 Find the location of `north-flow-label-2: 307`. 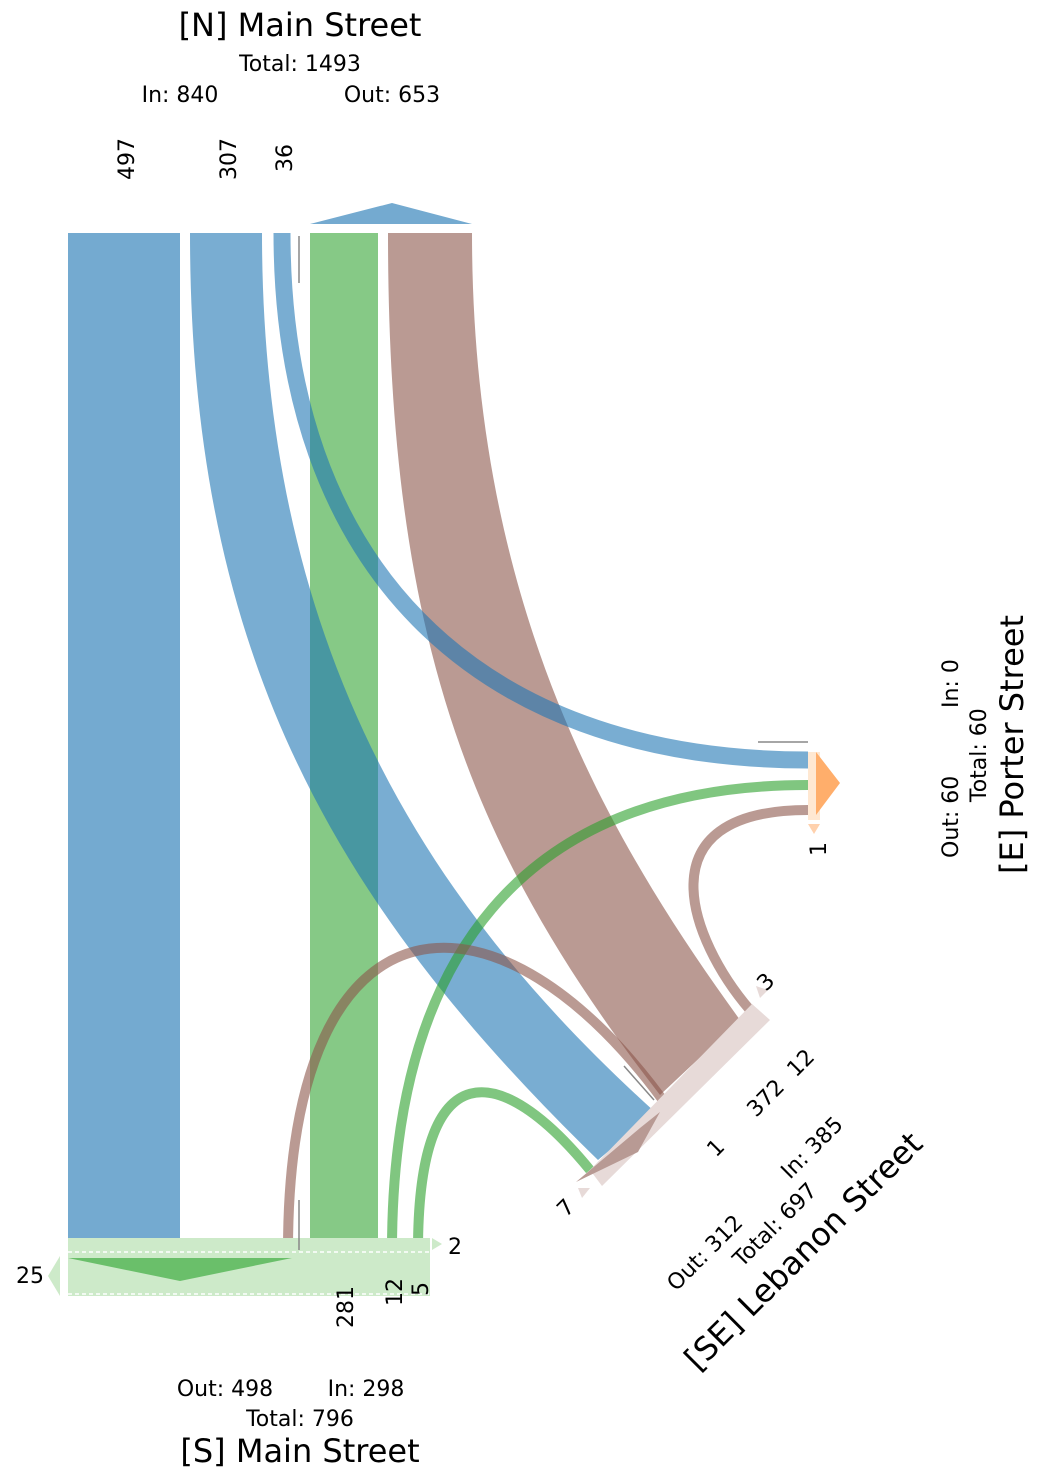

north-flow-label-2: 307 is located at coordinates (229, 159).